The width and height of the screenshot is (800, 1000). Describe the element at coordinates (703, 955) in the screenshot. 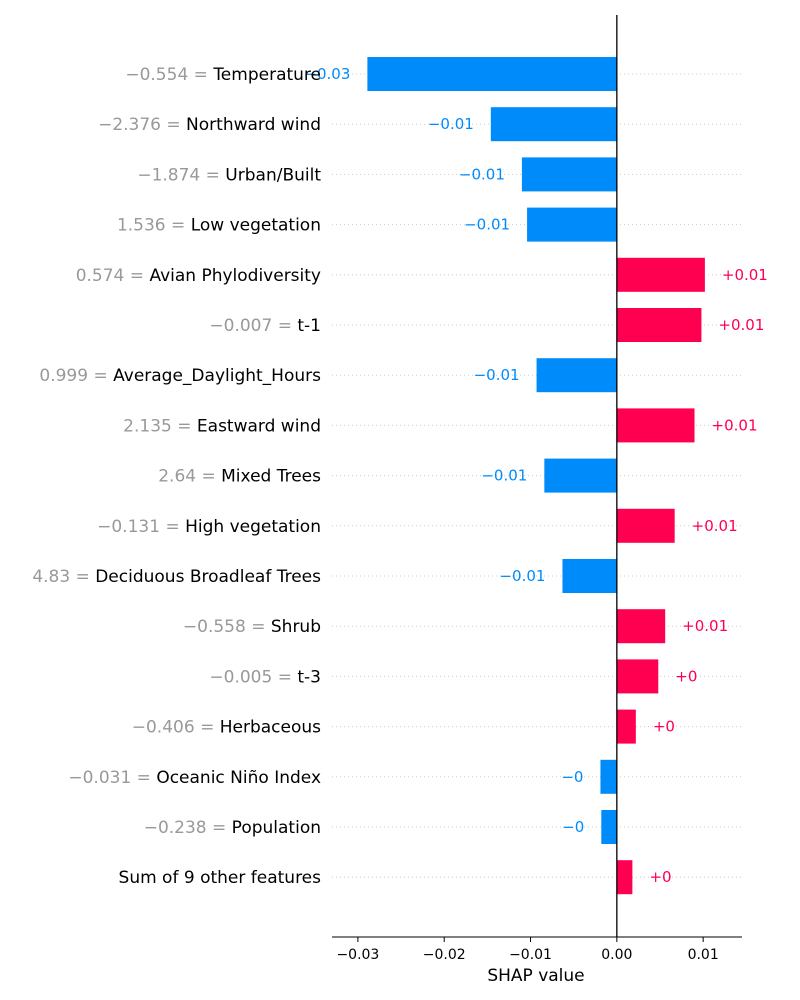

I see `x-tick-label: 0.01` at that location.